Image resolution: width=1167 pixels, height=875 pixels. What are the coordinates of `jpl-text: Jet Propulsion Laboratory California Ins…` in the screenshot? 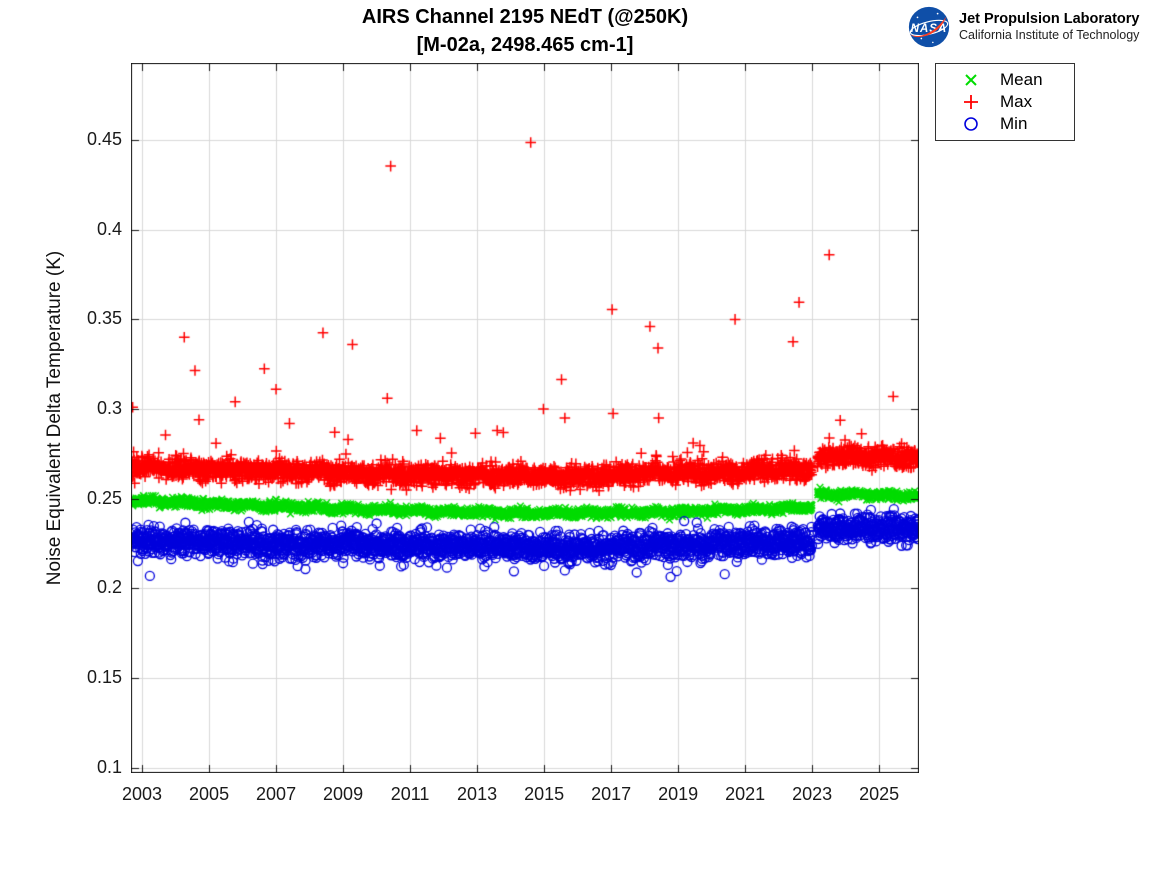 It's located at (1049, 27).